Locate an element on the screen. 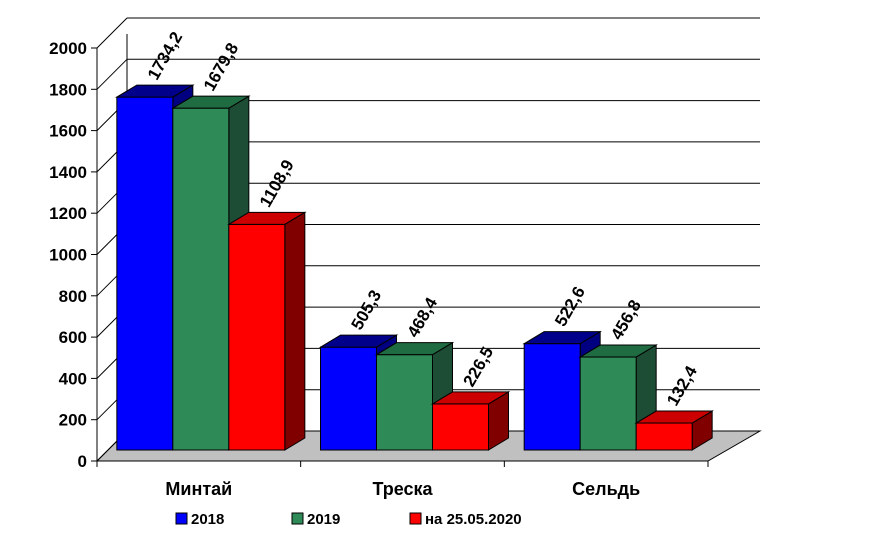 The height and width of the screenshot is (536, 869). y-tick-label: 200 is located at coordinates (73, 420).